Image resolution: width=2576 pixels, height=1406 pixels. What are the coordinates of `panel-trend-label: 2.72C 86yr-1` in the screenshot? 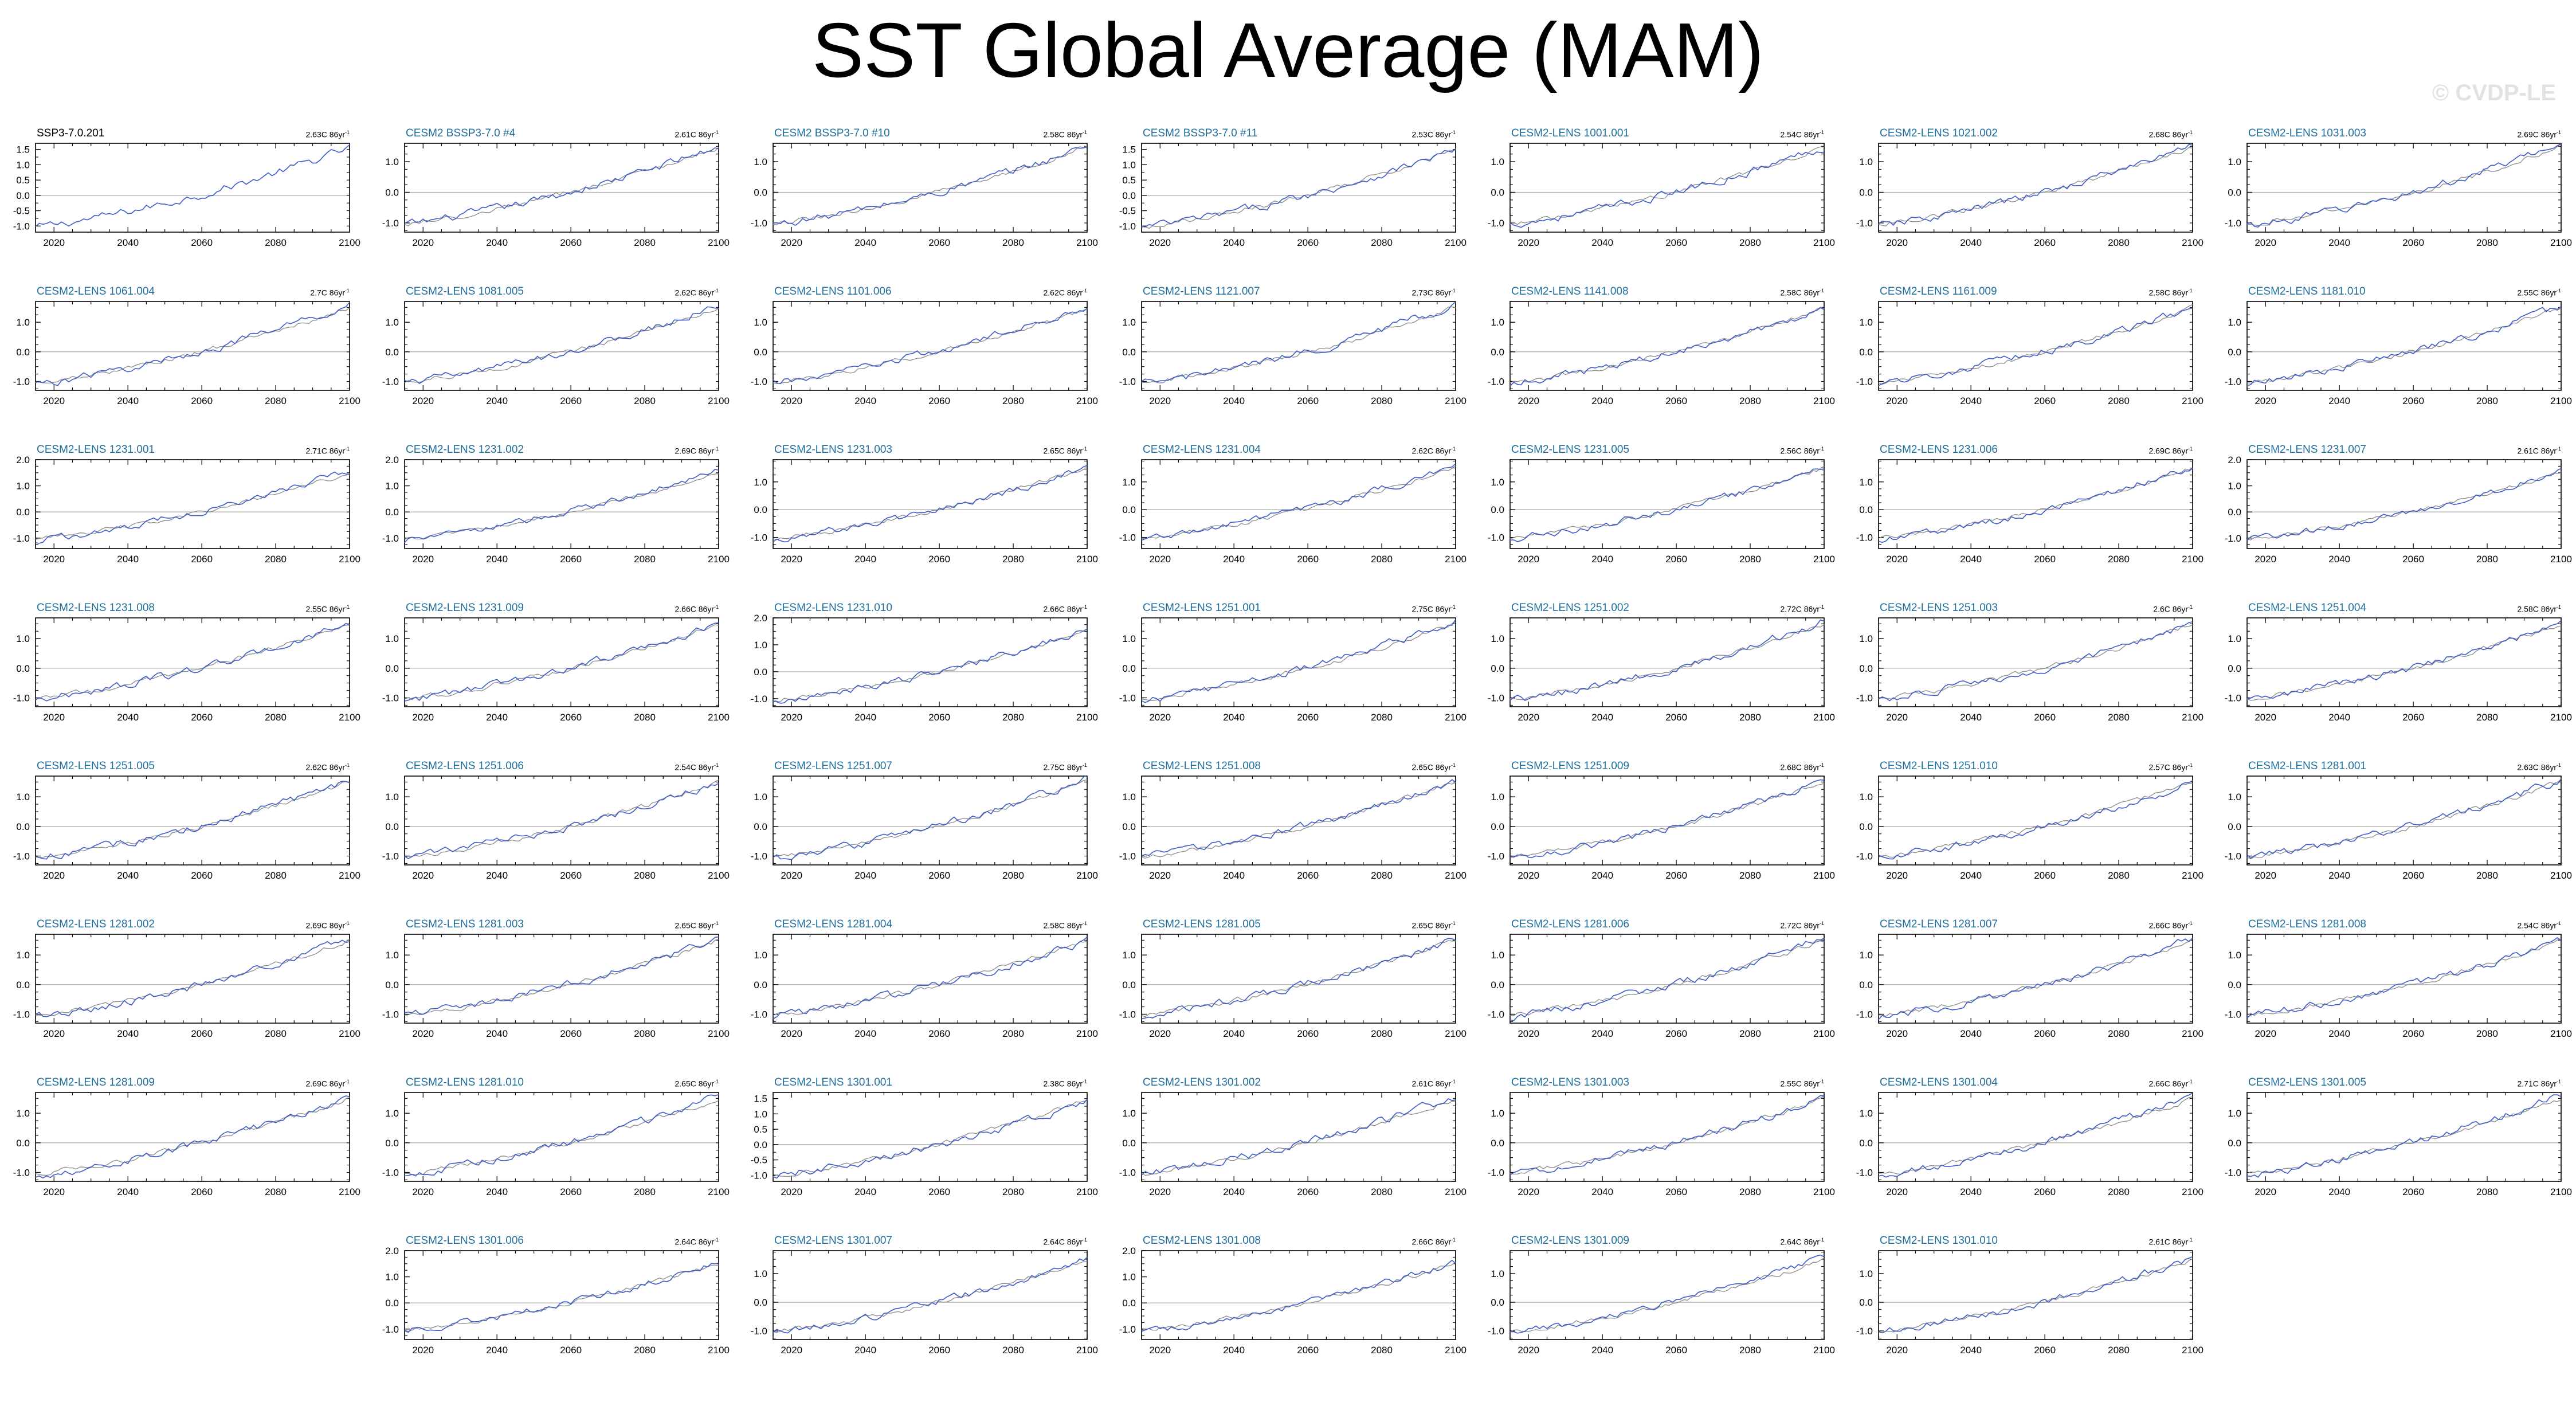 It's located at (1802, 609).